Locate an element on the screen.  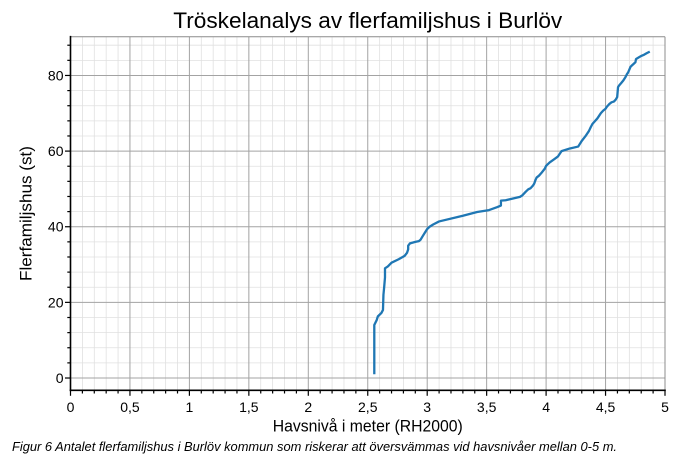
svg-text: 4 is located at coordinates (546, 407).